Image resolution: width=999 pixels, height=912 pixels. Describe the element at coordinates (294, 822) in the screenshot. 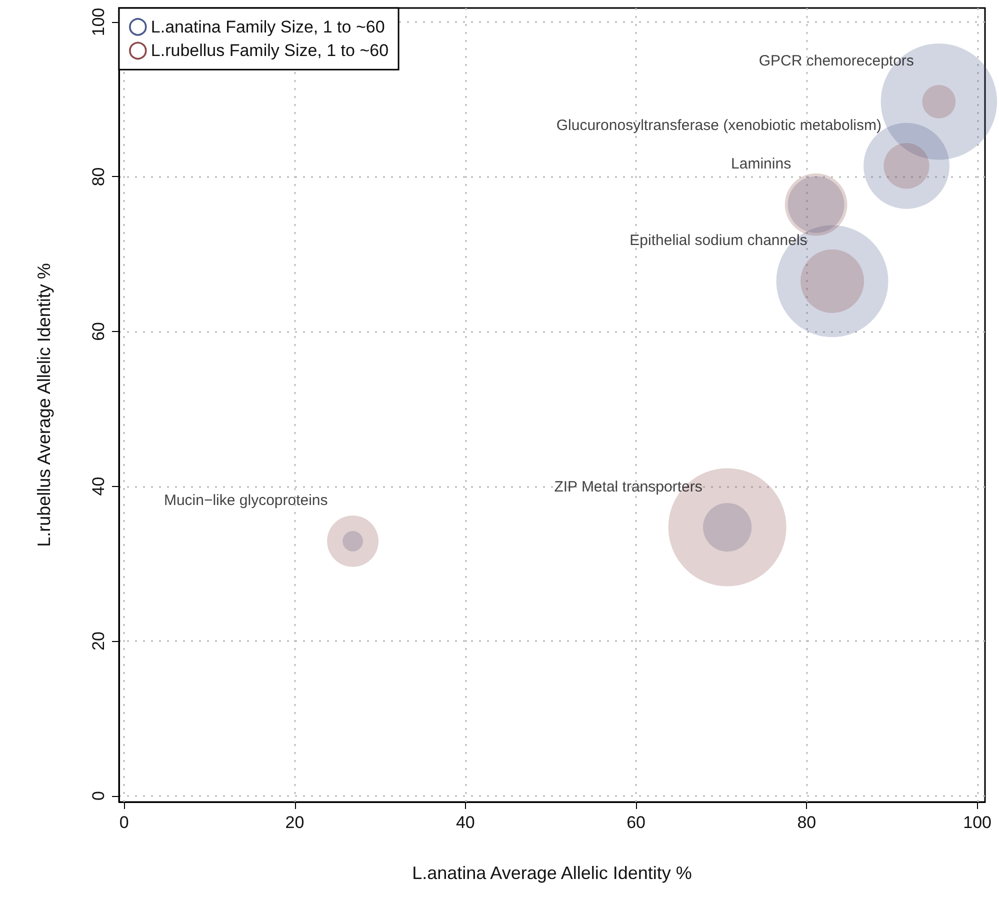

I see `x-tick-label: 20` at that location.